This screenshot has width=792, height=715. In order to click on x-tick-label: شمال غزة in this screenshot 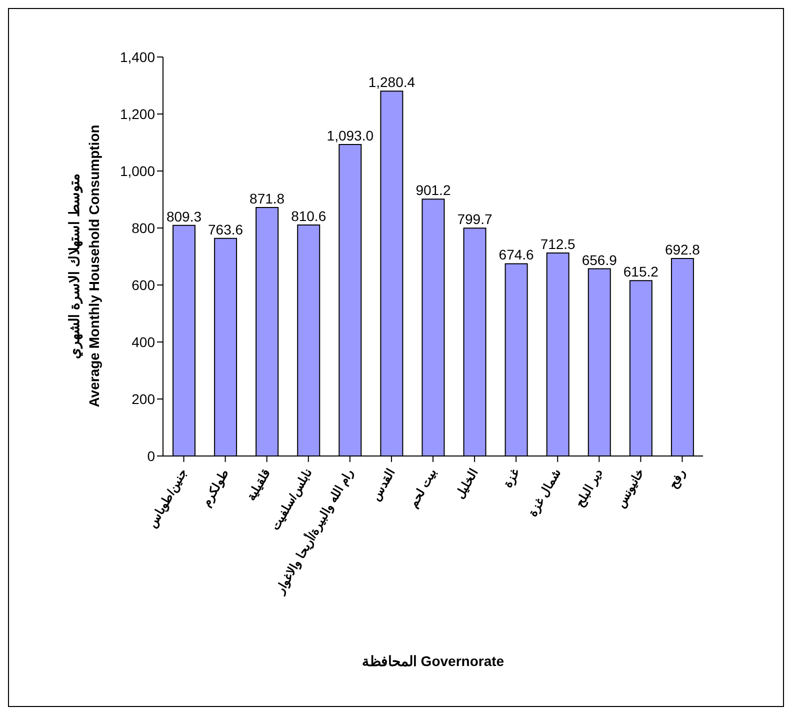, I will do `click(545, 493)`.